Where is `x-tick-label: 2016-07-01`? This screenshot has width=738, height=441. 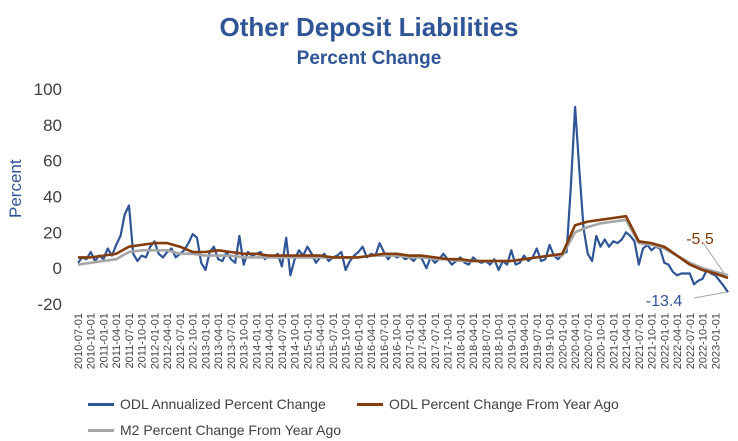 x-tick-label: 2016-07-01 is located at coordinates (385, 341).